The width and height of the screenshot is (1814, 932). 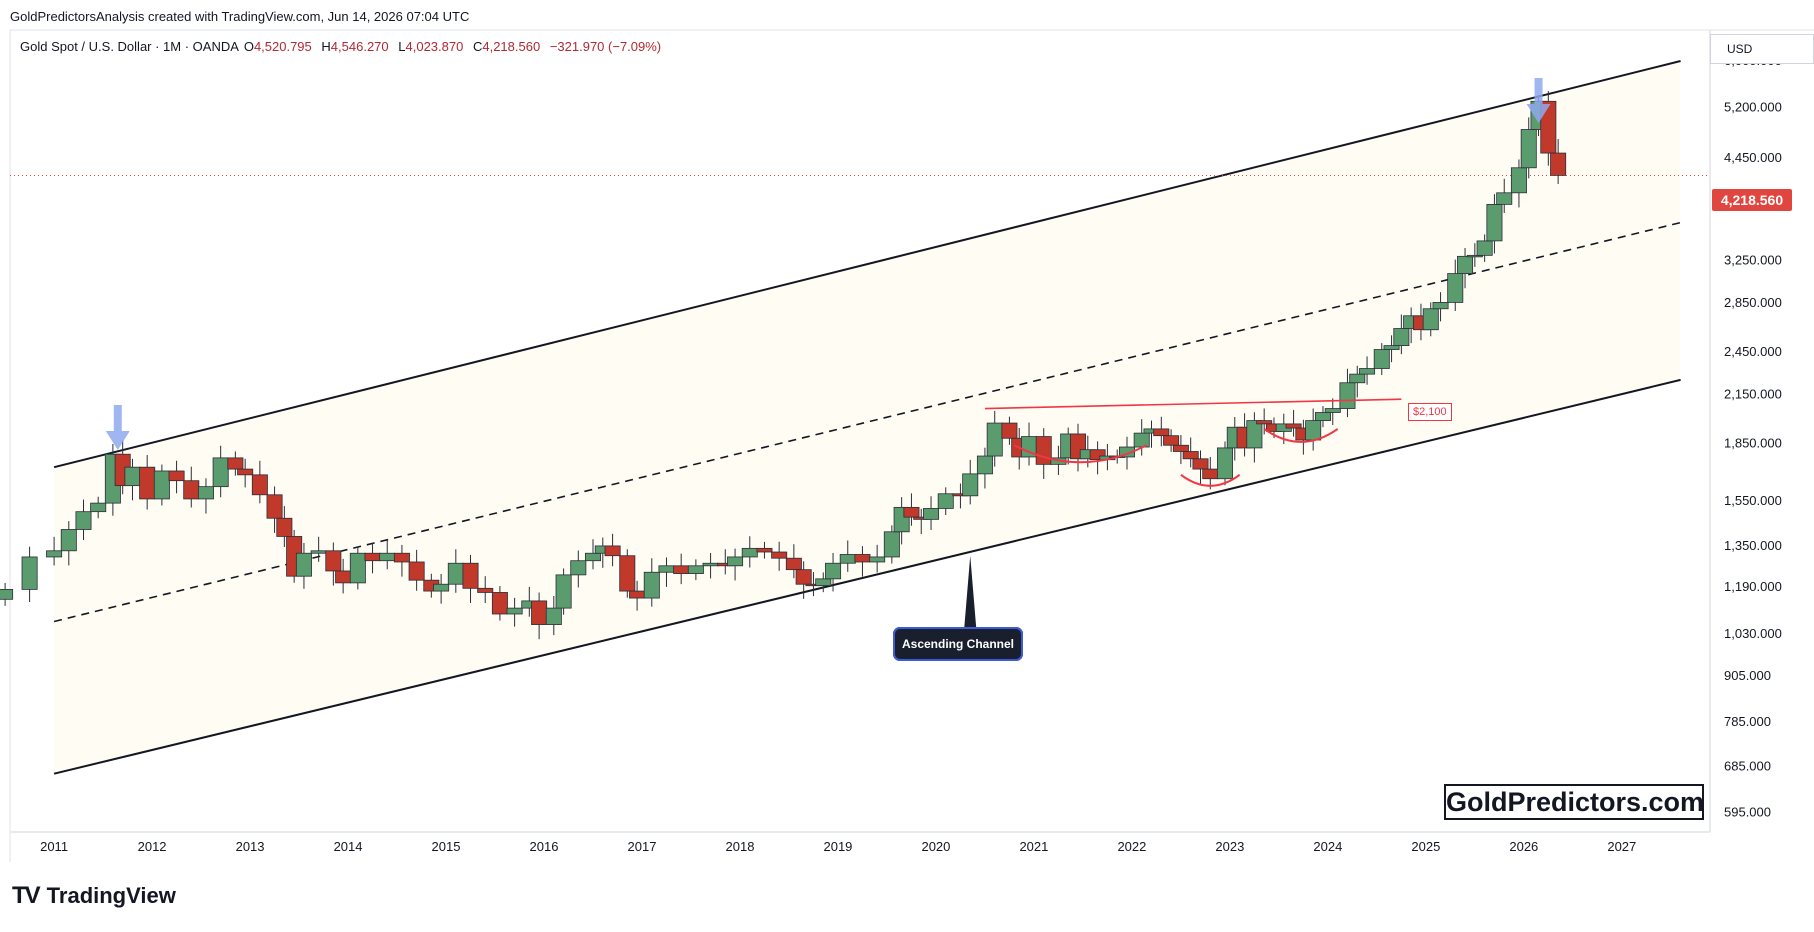 What do you see at coordinates (250, 846) in the screenshot?
I see `time-tick-label: 2013` at bounding box center [250, 846].